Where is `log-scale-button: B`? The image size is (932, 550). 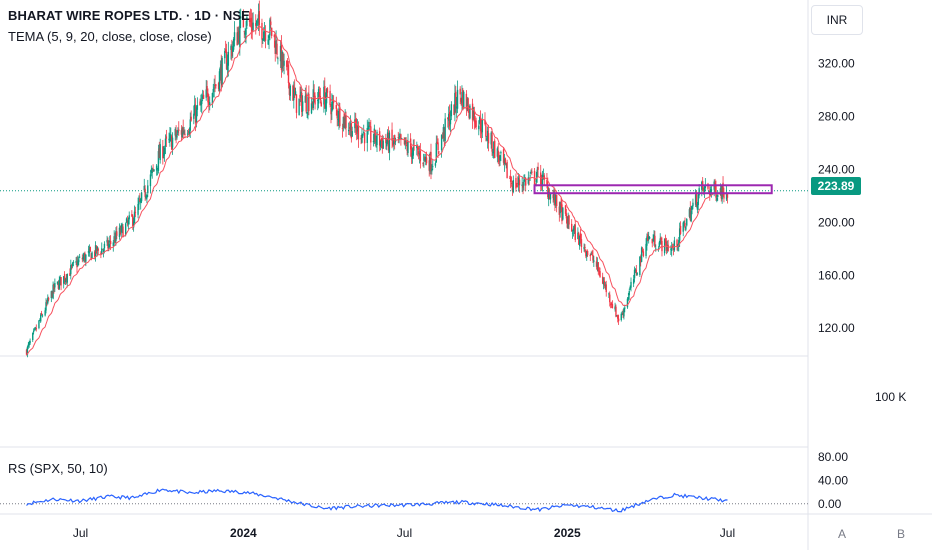
log-scale-button: B is located at coordinates (900, 534).